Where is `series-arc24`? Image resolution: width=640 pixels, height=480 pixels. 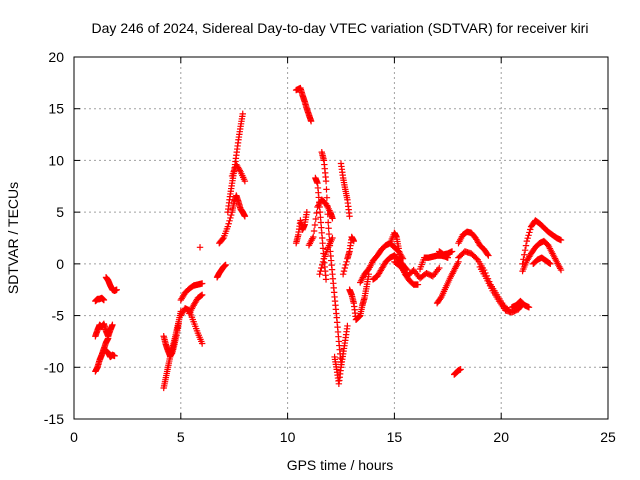 series-arc24 is located at coordinates (348, 255).